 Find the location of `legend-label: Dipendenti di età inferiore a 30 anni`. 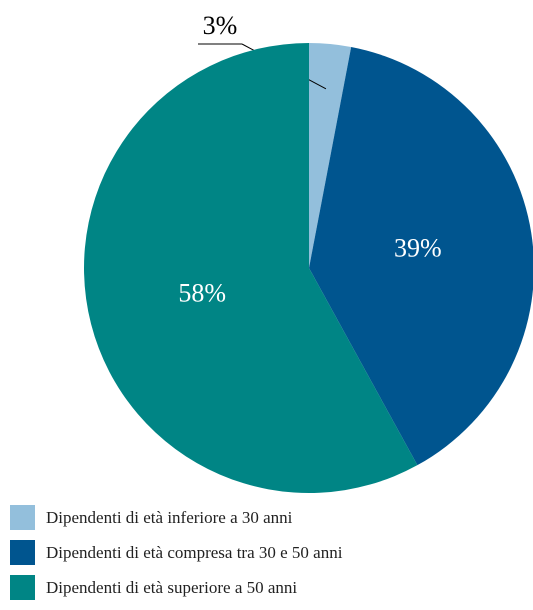

legend-label: Dipendenti di età inferiore a 30 anni is located at coordinates (169, 517).